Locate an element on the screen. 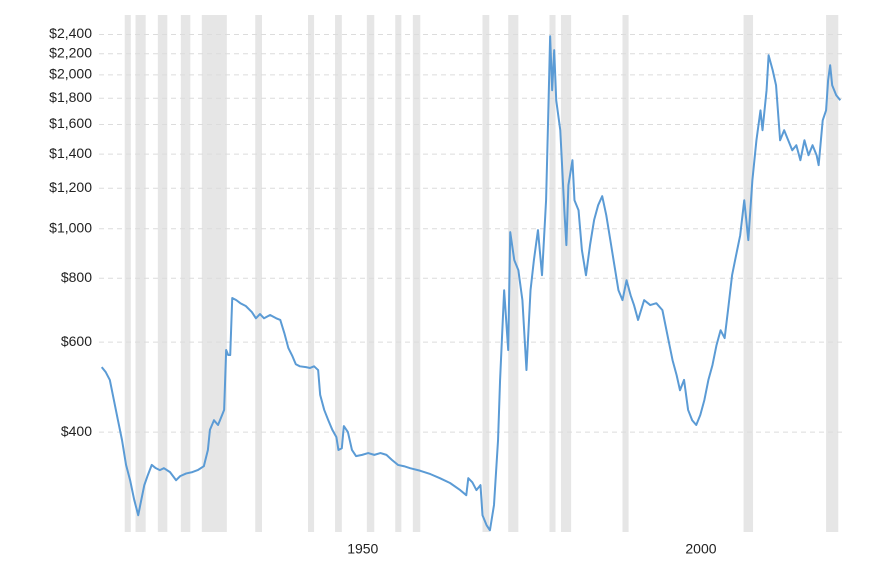 The image size is (888, 565). y-tick-label: $2,000 is located at coordinates (70, 74).